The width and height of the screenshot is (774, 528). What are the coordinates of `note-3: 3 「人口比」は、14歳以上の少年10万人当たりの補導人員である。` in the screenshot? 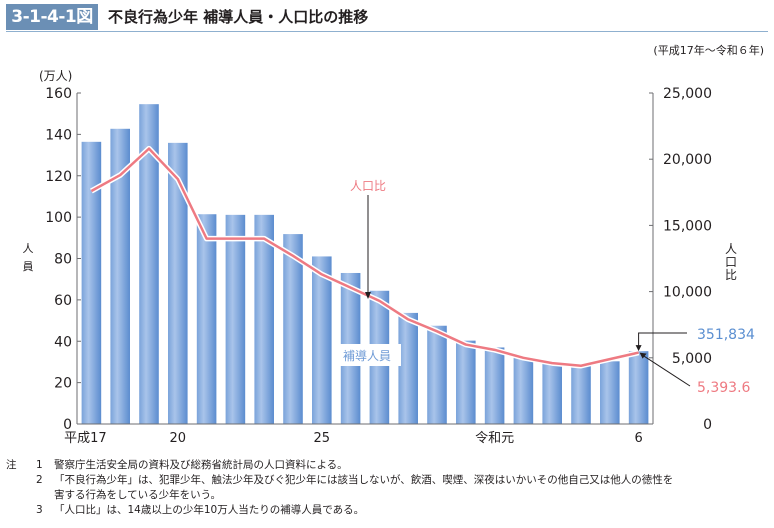 It's located at (339, 510).